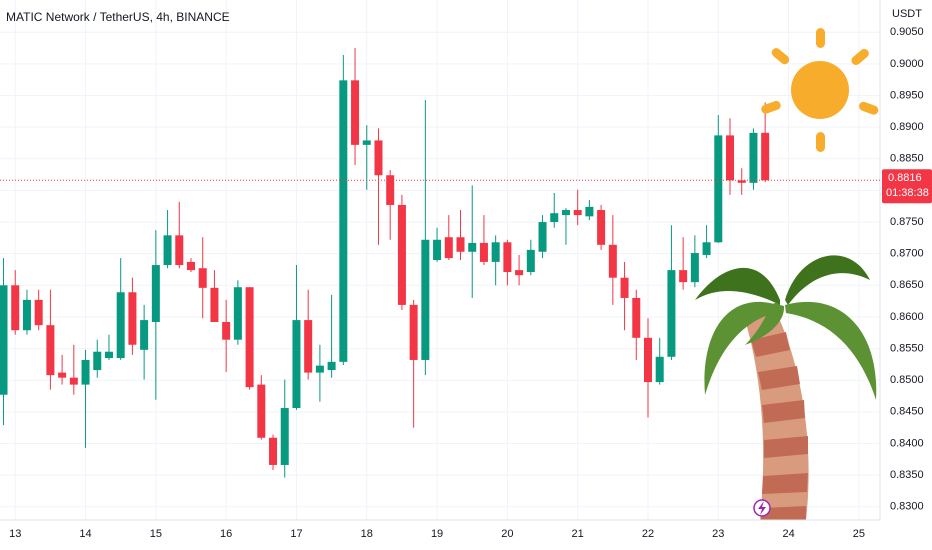 This screenshot has width=932, height=550. What do you see at coordinates (762, 508) in the screenshot?
I see `flash-icon` at bounding box center [762, 508].